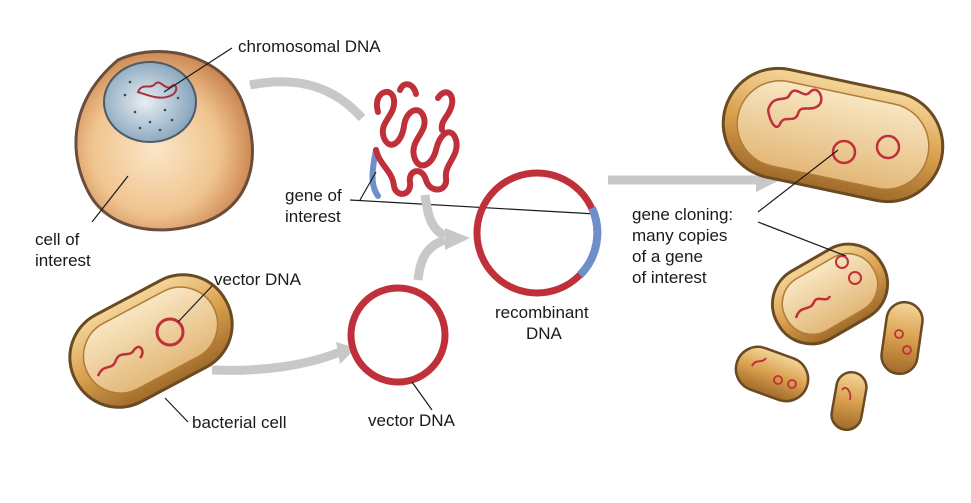  Describe the element at coordinates (276, 361) in the screenshot. I see `arrow-bacterium-to-vector` at that location.